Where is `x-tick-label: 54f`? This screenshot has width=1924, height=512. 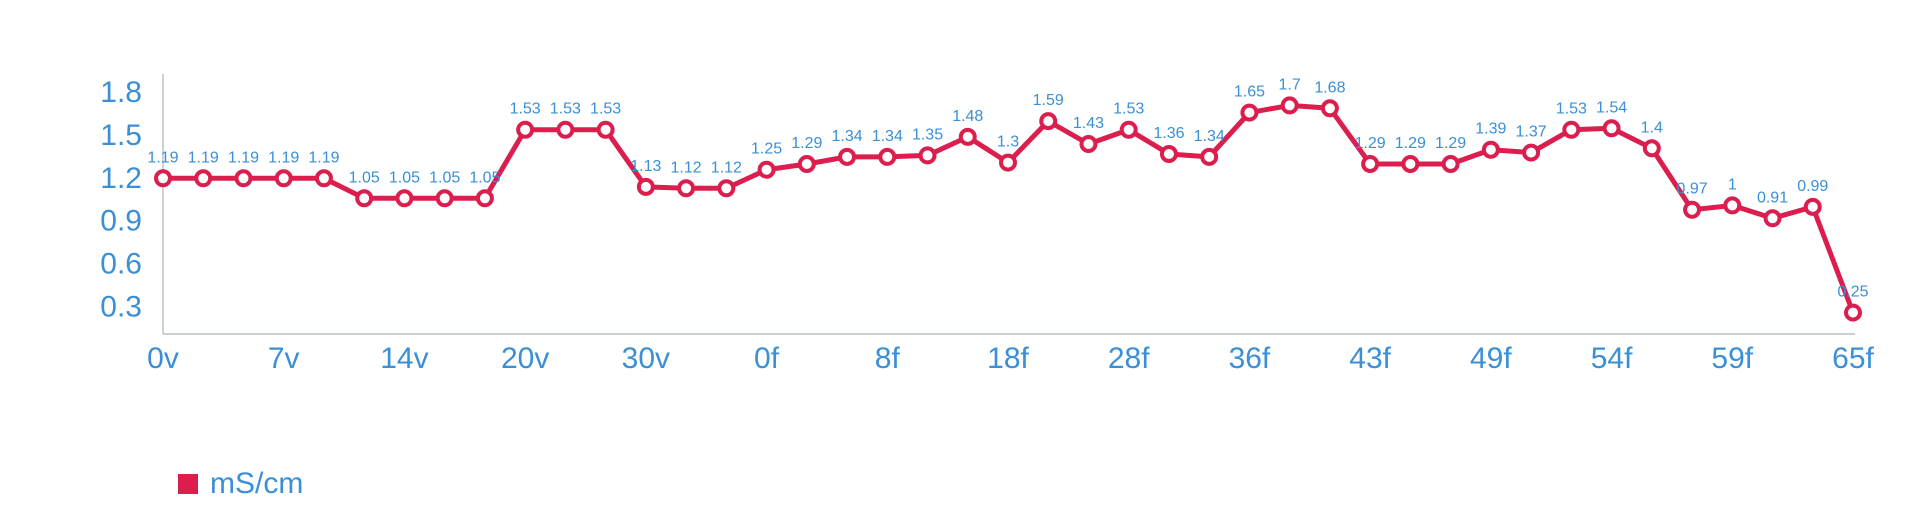
x-tick-label: 54f is located at coordinates (1612, 358).